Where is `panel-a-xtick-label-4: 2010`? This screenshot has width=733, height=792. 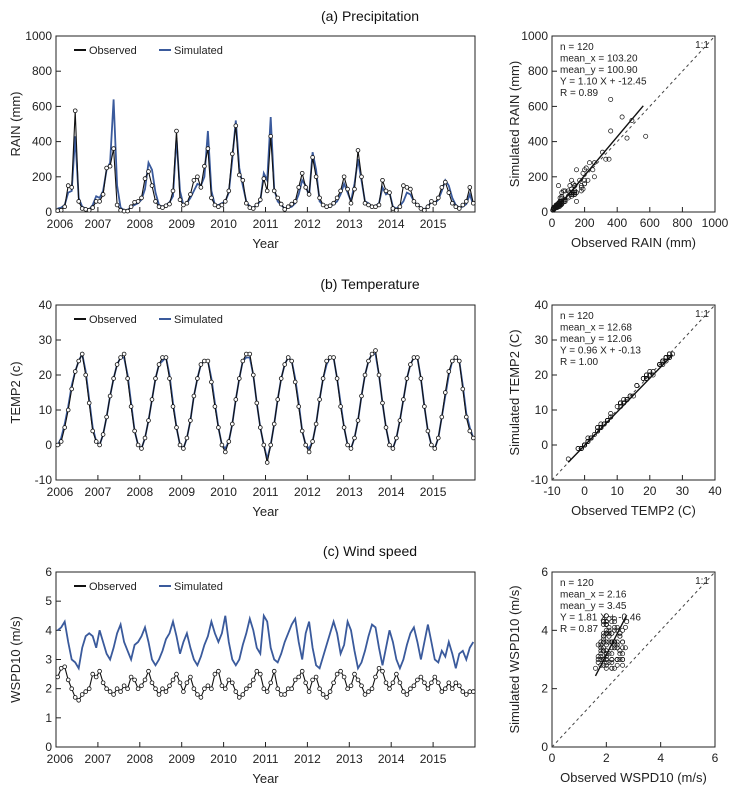
panel-a-xtick-label-4: 2010 is located at coordinates (223, 224).